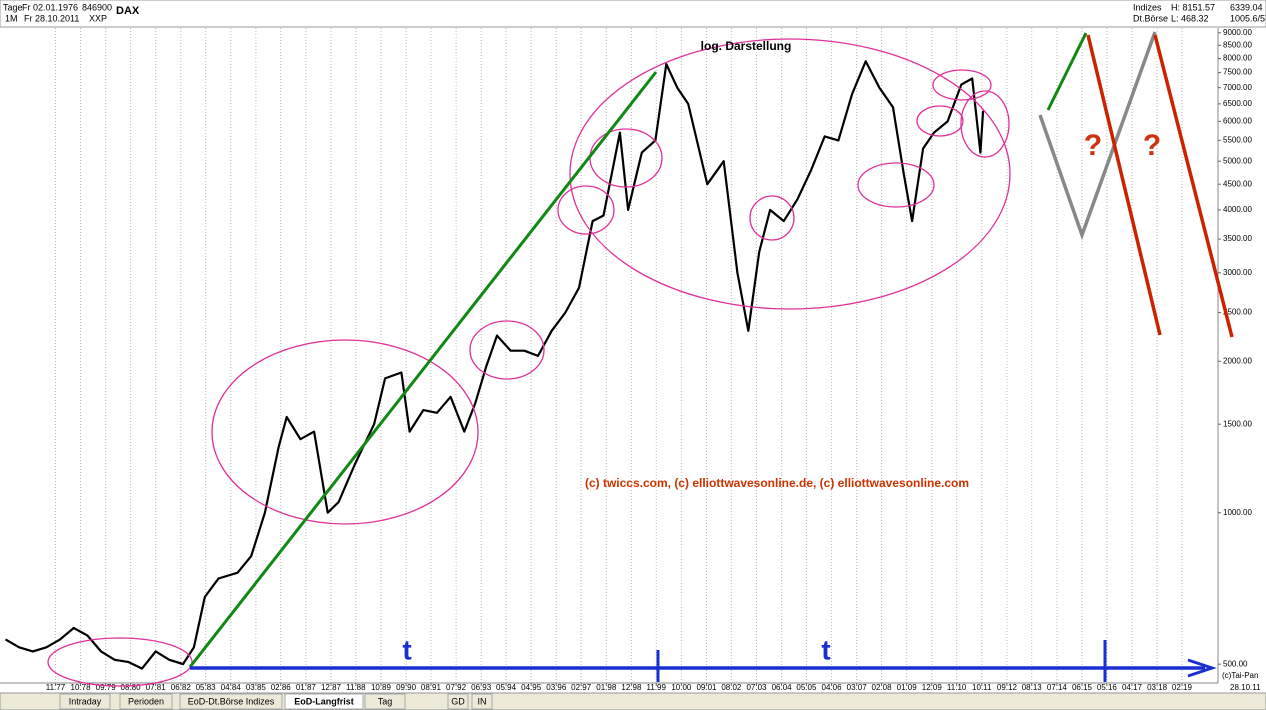 The width and height of the screenshot is (1266, 710). What do you see at coordinates (13, 7) in the screenshot?
I see `period-label: Tage` at bounding box center [13, 7].